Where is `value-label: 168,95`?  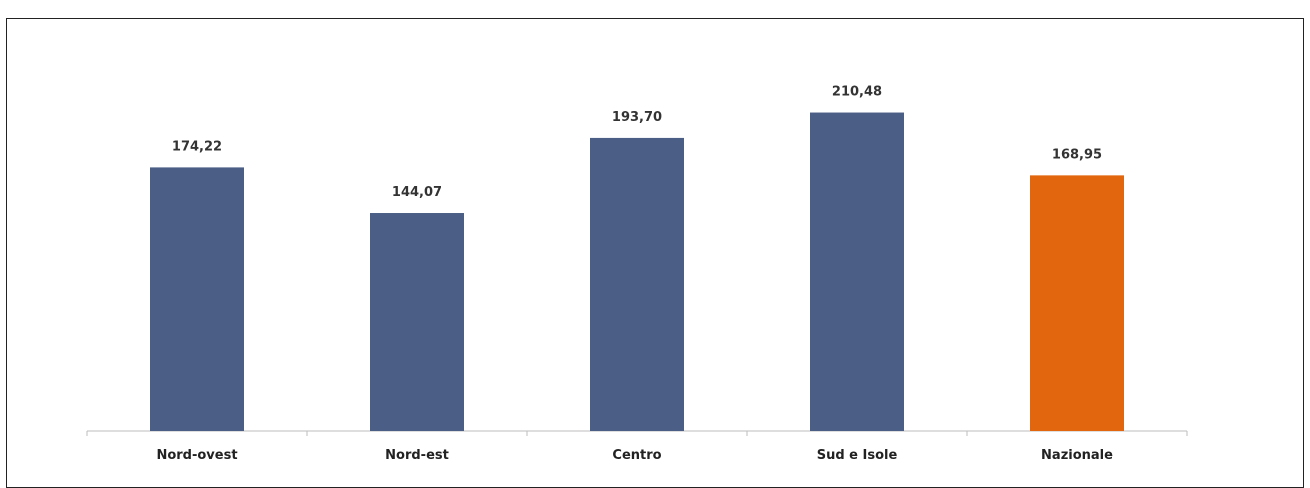
value-label: 168,95 is located at coordinates (1077, 154).